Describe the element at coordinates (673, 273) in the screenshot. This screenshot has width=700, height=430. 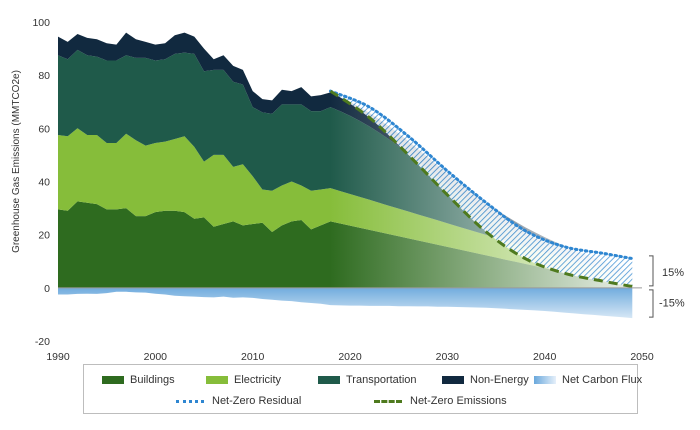
I see `annotation-positive-percent: 15%` at that location.